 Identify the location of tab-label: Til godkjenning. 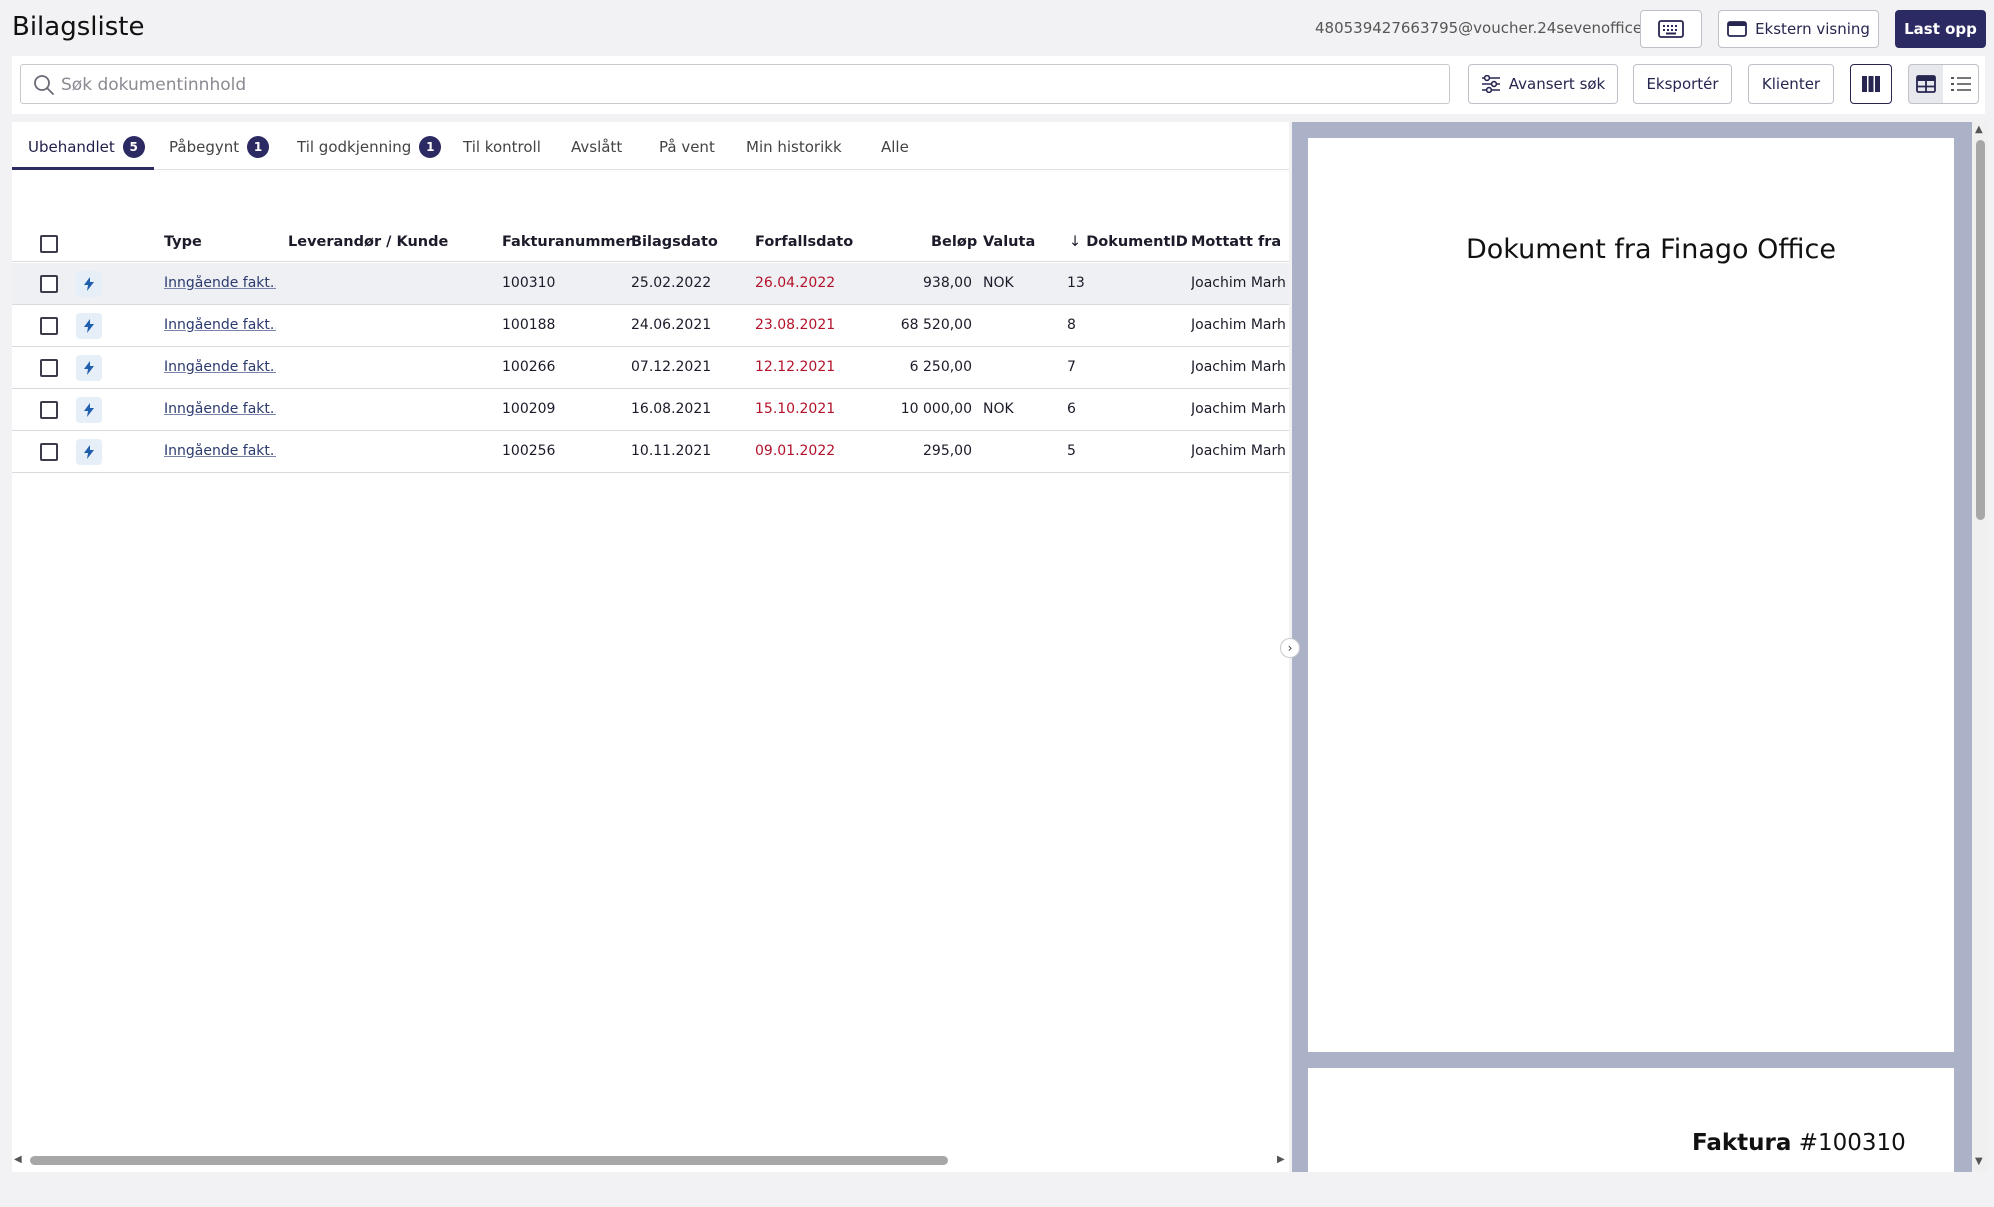
(354, 147).